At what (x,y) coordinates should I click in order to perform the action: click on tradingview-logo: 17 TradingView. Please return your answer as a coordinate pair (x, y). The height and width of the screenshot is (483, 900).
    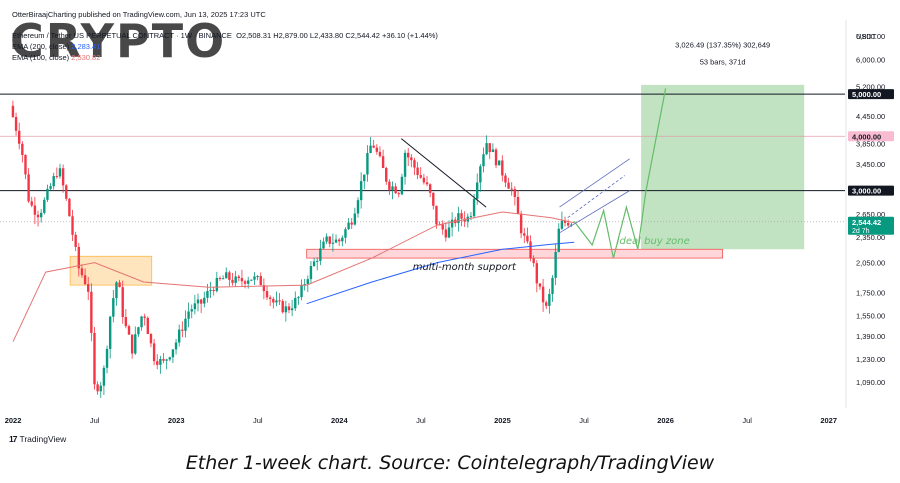
    Looking at the image, I should click on (37, 439).